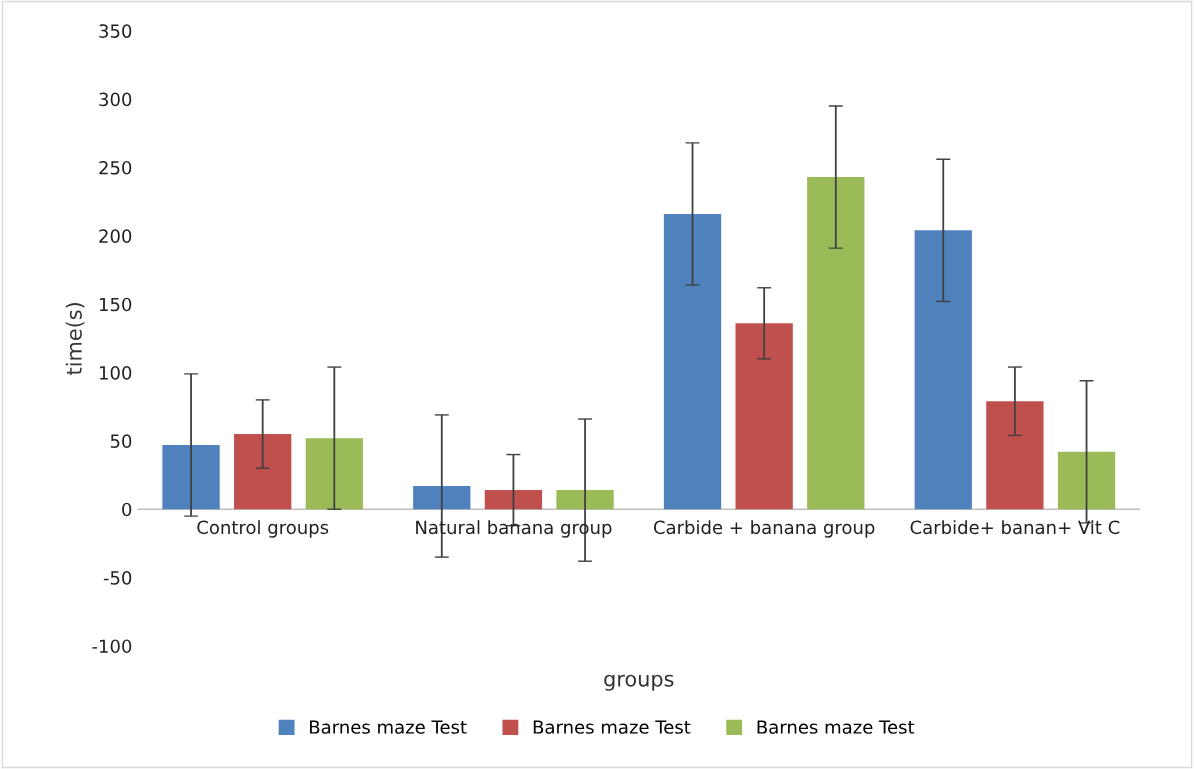  Describe the element at coordinates (127, 509) in the screenshot. I see `y-tick-label: 0` at that location.